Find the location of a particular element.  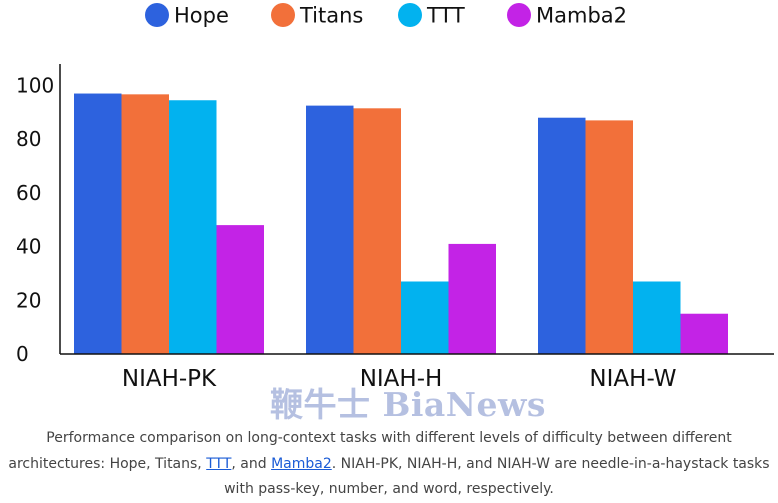

legend-label-titans: Titans is located at coordinates (331, 16).